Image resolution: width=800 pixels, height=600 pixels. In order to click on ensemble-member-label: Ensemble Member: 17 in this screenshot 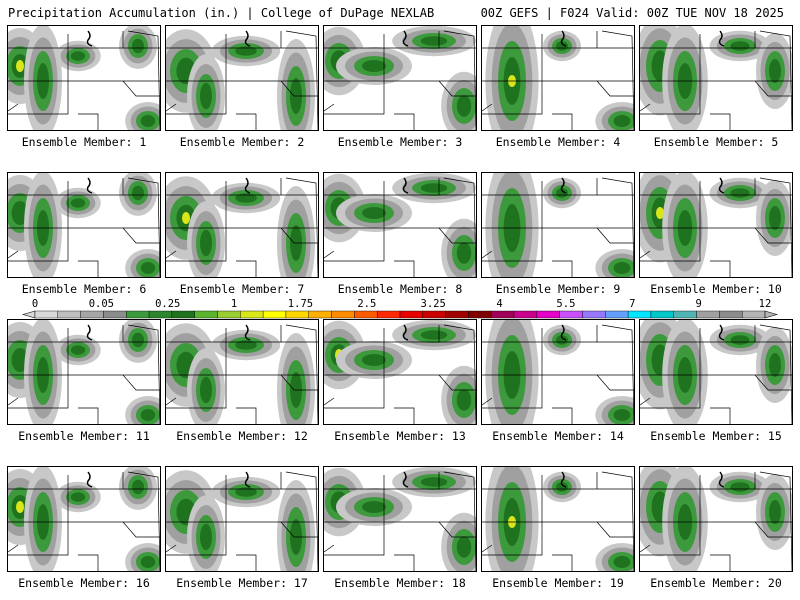, I will do `click(242, 583)`.